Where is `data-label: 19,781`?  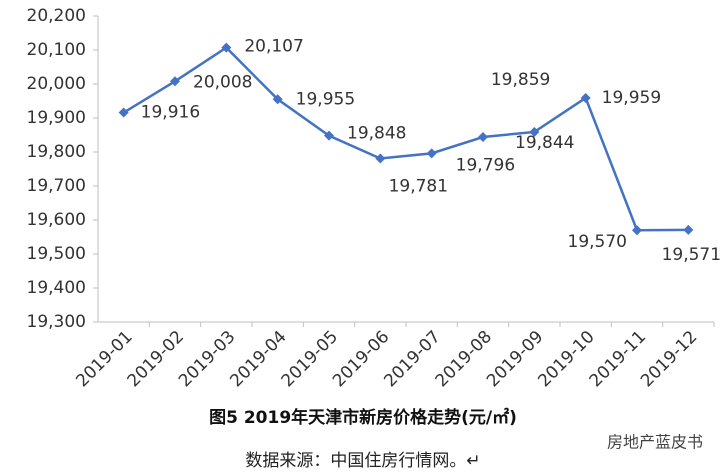 data-label: 19,781 is located at coordinates (418, 186).